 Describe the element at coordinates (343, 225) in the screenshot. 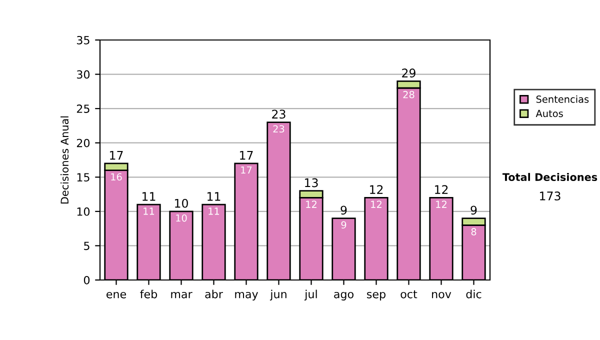

I see `data-label: 9` at that location.